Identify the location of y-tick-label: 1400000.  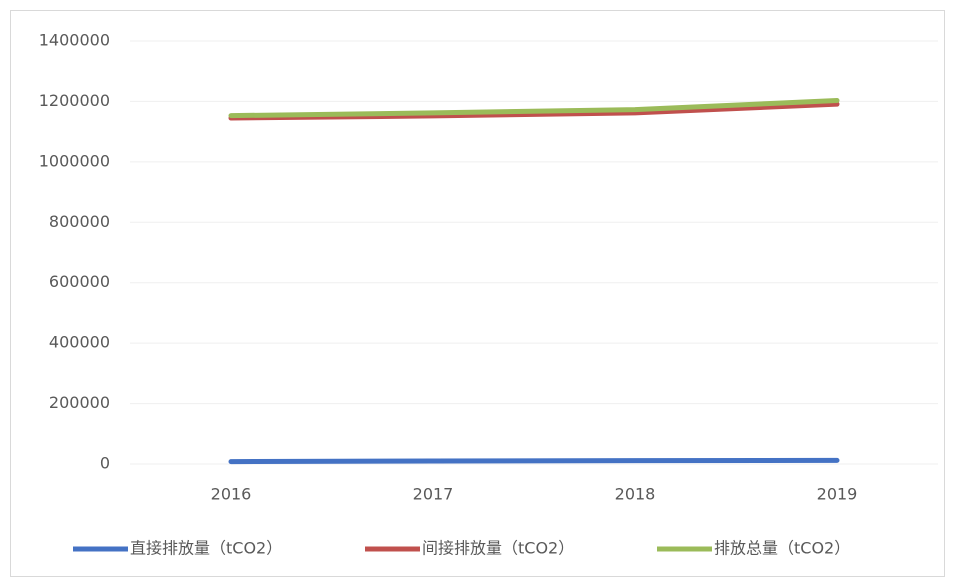
(74, 40).